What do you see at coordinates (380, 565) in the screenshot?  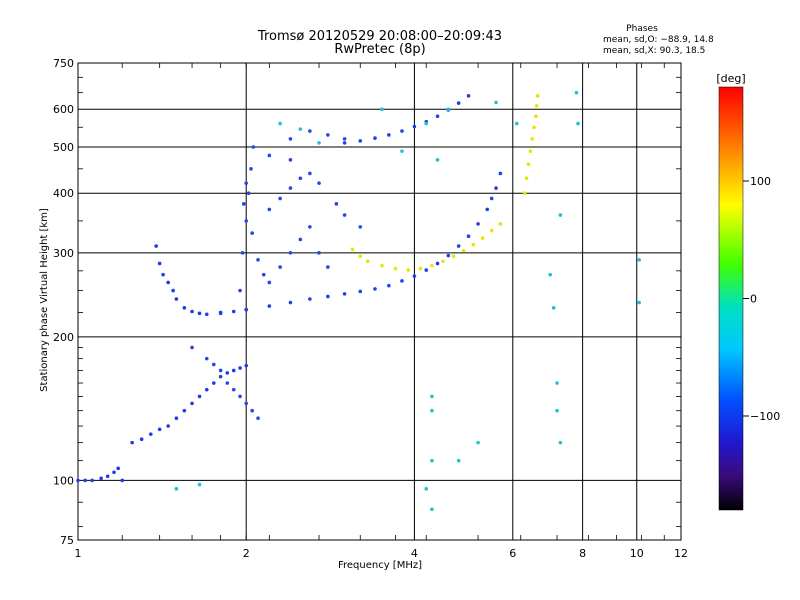 I see `x-axis-label: Frequency [MHz]` at bounding box center [380, 565].